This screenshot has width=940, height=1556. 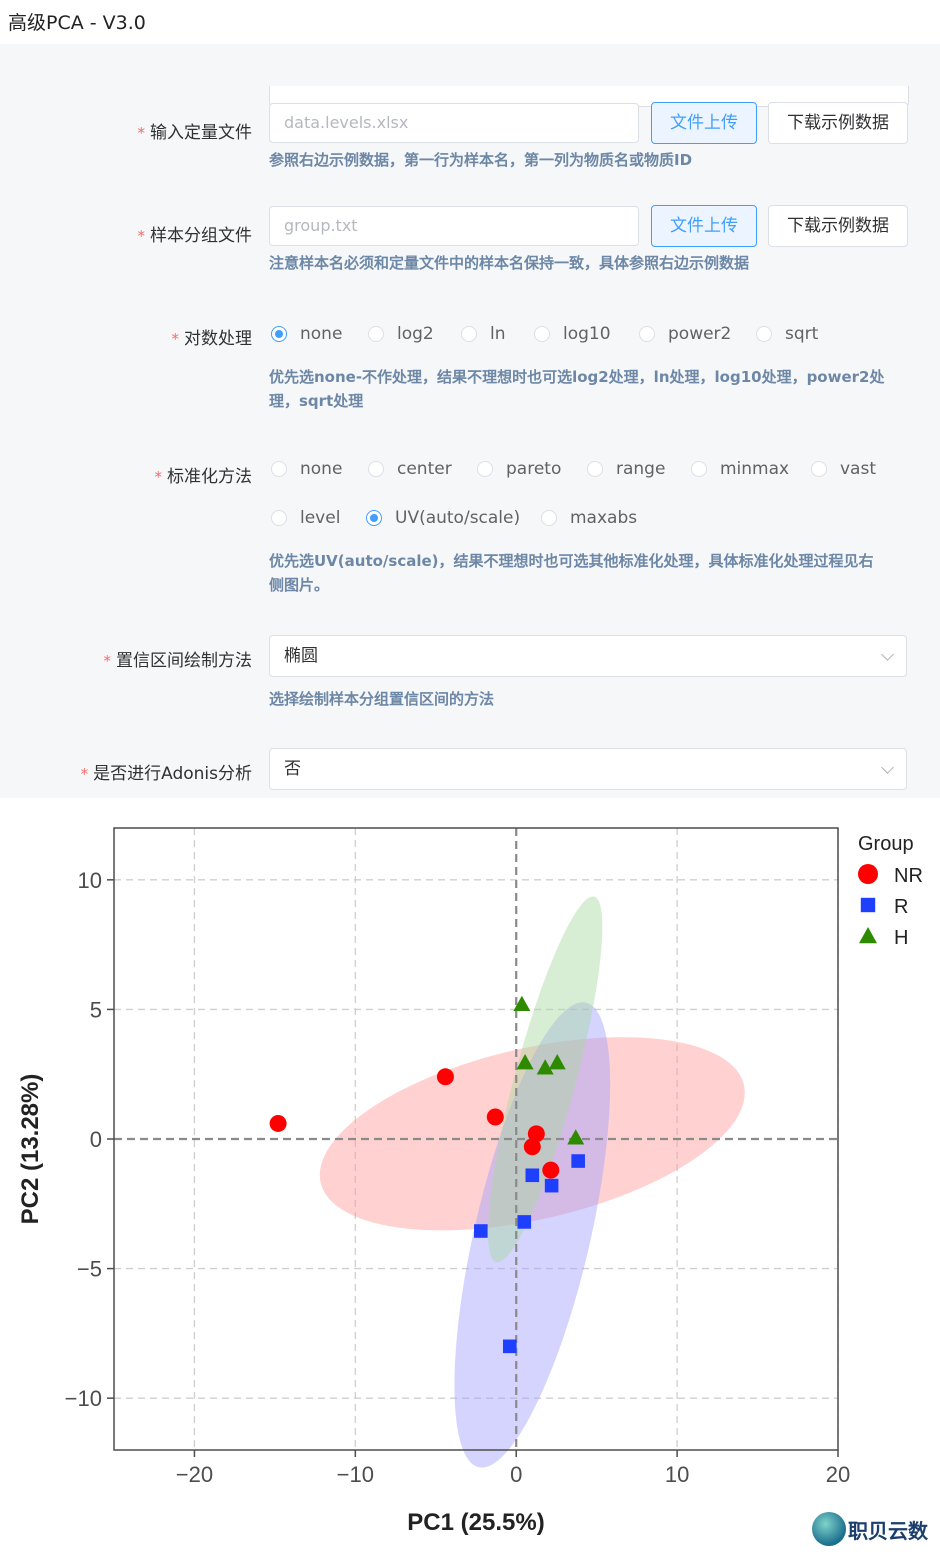 What do you see at coordinates (355, 1474) in the screenshot?
I see `x-tick-label: −10` at bounding box center [355, 1474].